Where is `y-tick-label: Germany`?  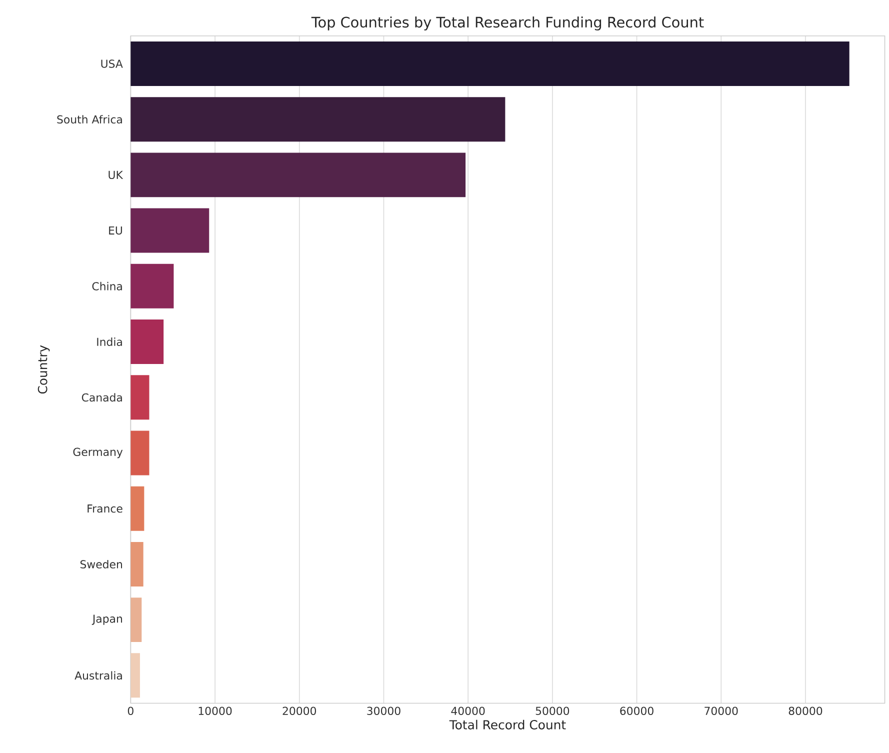 y-tick-label: Germany is located at coordinates (98, 453).